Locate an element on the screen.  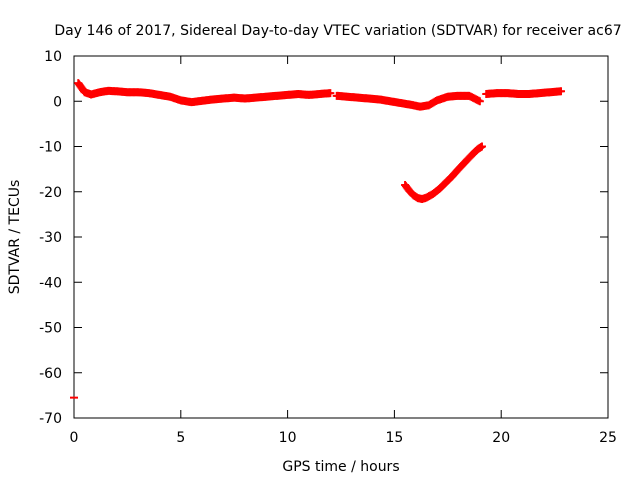
x-axis-label: GPS time / hours is located at coordinates (340, 467).